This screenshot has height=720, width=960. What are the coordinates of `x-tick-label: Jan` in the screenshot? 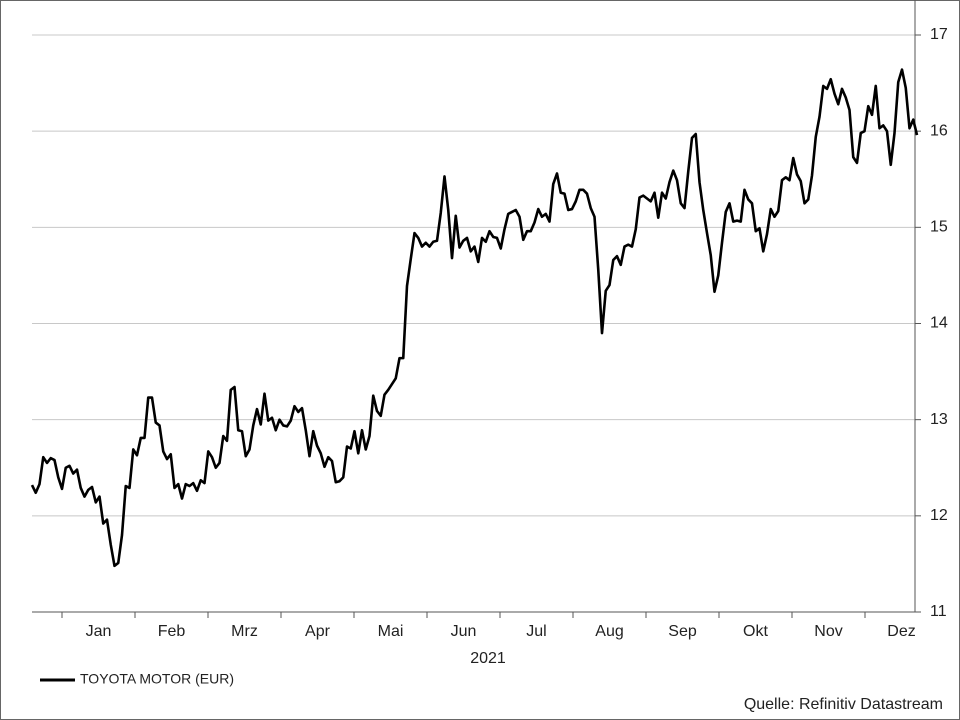 It's located at (99, 631).